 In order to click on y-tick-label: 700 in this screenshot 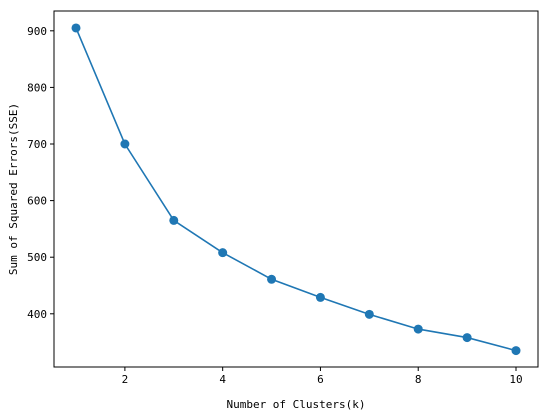, I will do `click(37, 144)`.